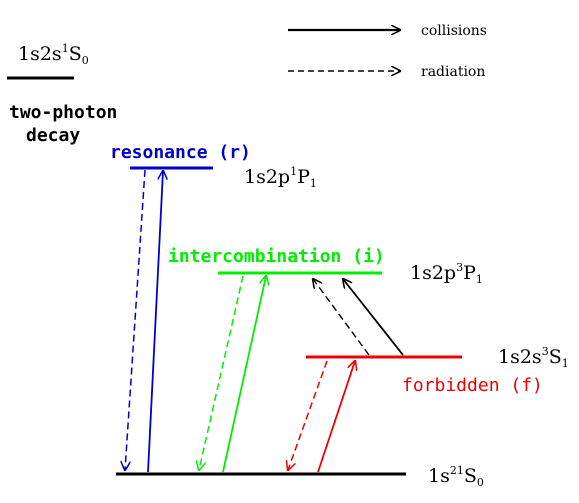  Describe the element at coordinates (533, 357) in the screenshot. I see `forbidden-level-term: 1s2s3S1` at that location.